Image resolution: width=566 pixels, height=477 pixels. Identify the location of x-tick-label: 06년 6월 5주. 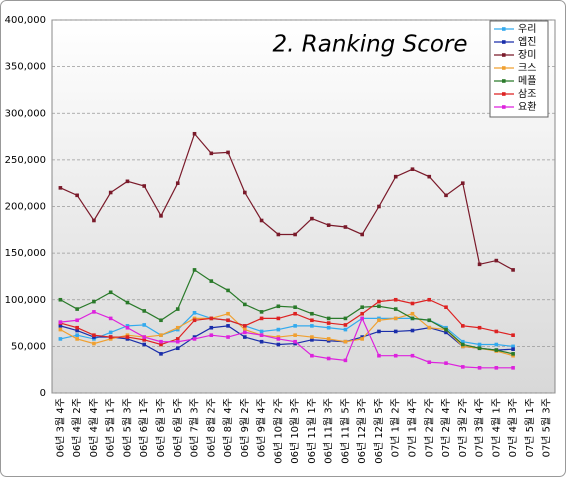
(178, 427).